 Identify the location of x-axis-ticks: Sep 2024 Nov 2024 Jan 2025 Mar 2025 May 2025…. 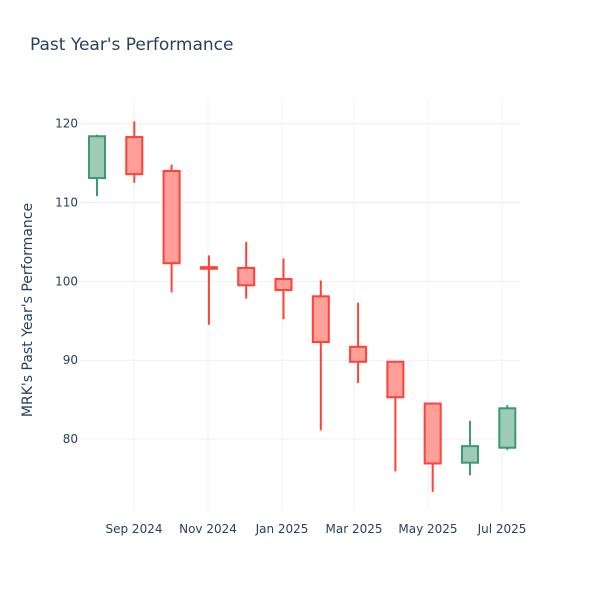
(316, 529).